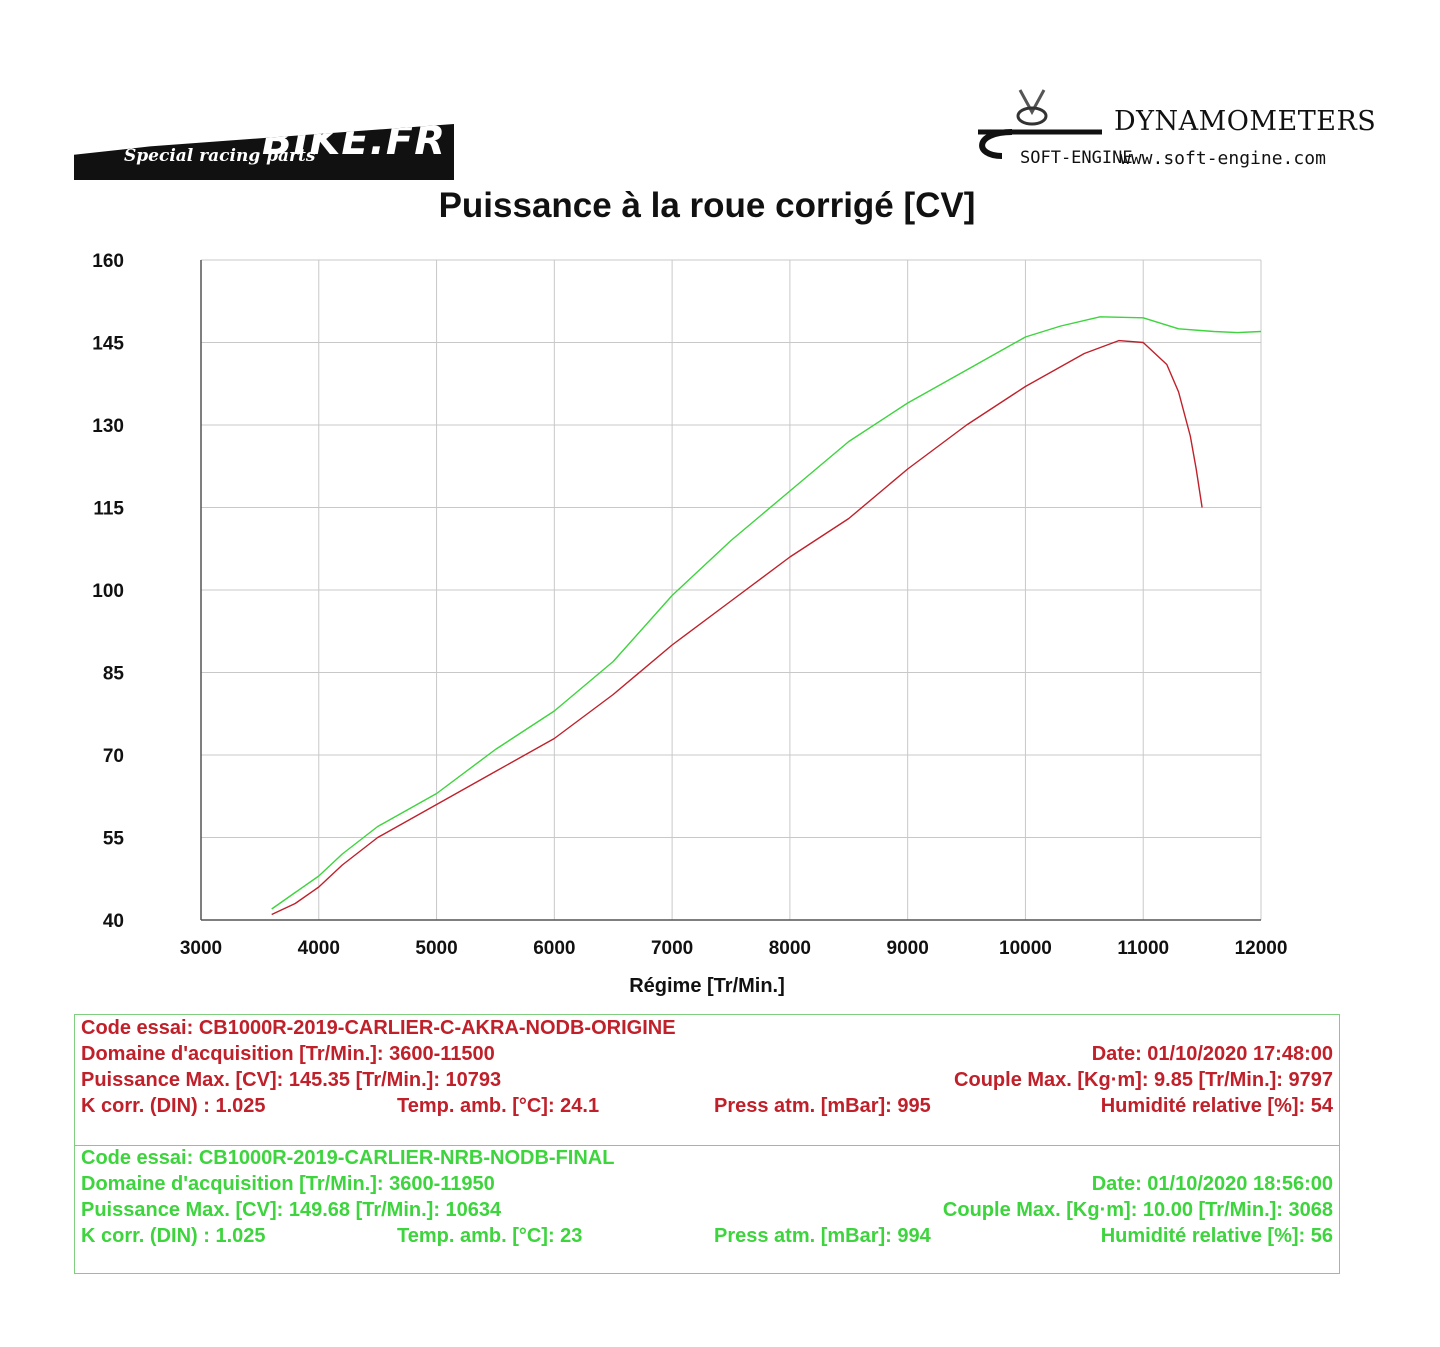 The height and width of the screenshot is (1347, 1440). Describe the element at coordinates (1076, 158) in the screenshot. I see `logo-soft-engine-text: SOFT-ENGINE` at that location.